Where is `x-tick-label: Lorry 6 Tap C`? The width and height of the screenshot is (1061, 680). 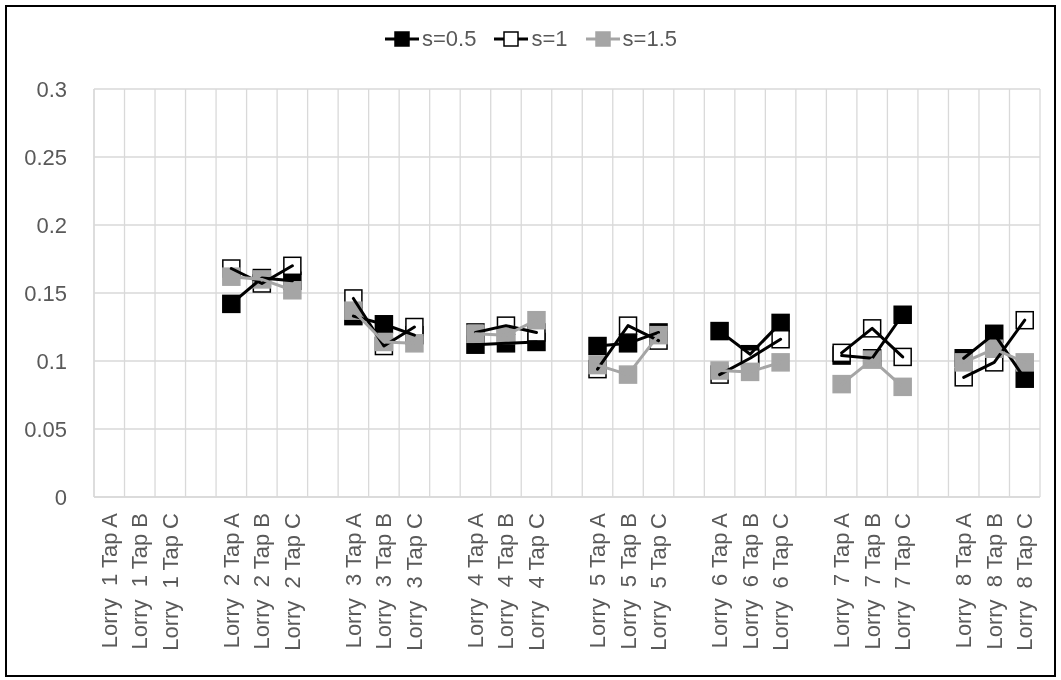
x-tick-label: Lorry 6 Tap C is located at coordinates (781, 581).